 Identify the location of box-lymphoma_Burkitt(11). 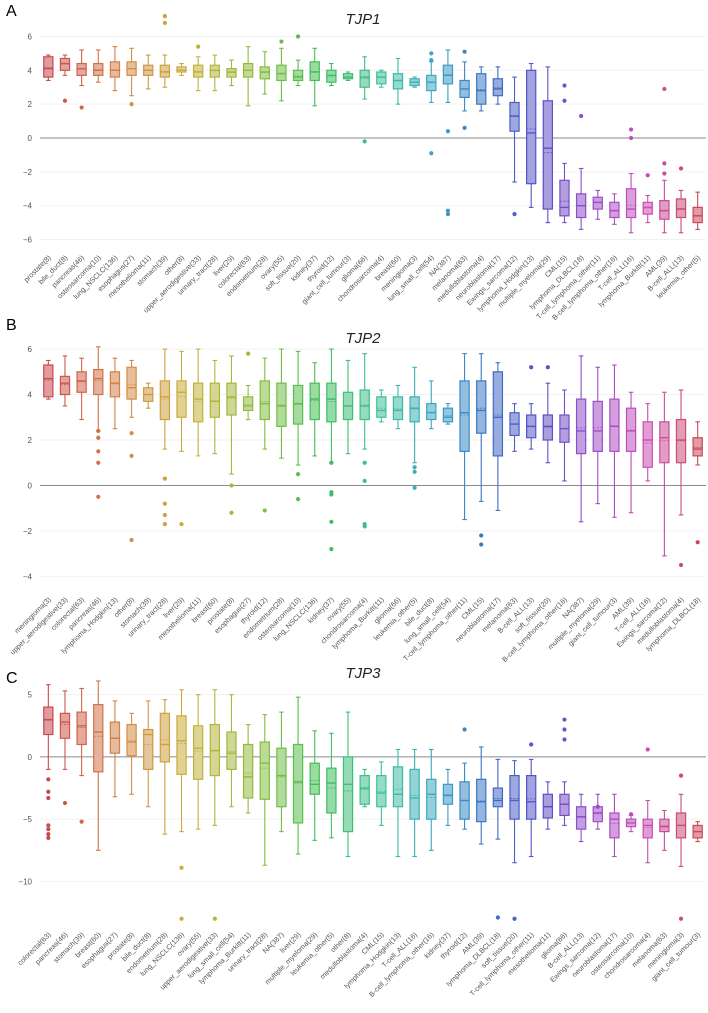
(381, 406).